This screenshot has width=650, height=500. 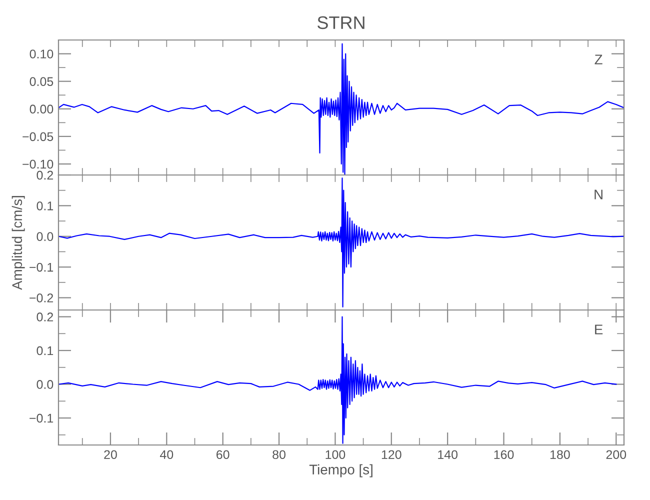 I want to click on y-tick-label: 0.05, so click(x=42, y=81).